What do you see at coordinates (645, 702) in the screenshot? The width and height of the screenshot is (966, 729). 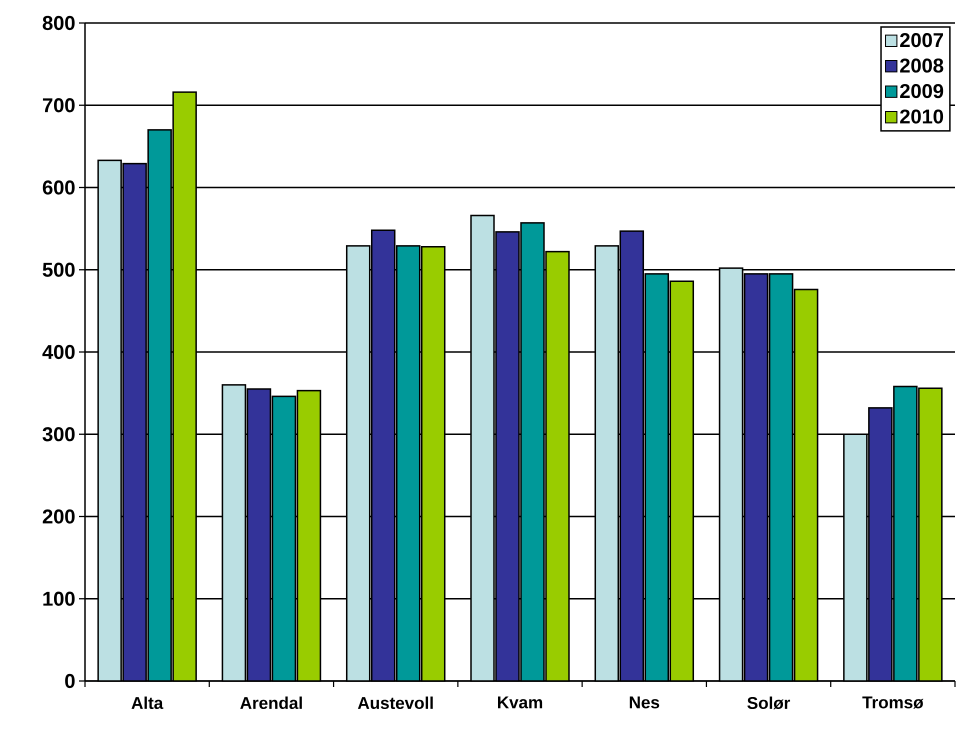 I see `x-tick-label: Nes` at bounding box center [645, 702].